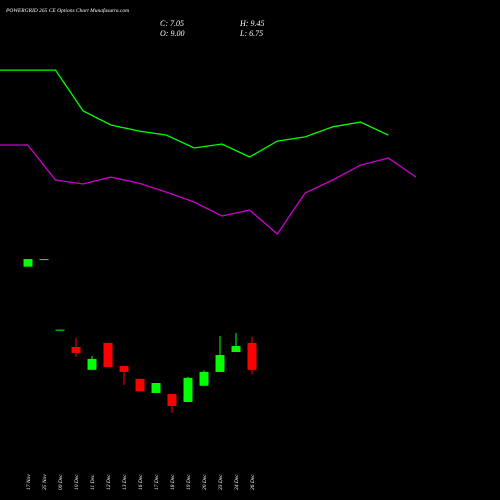 Image resolution: width=500 pixels, height=500 pixels. I want to click on low-label: L: 6.75, so click(251, 33).